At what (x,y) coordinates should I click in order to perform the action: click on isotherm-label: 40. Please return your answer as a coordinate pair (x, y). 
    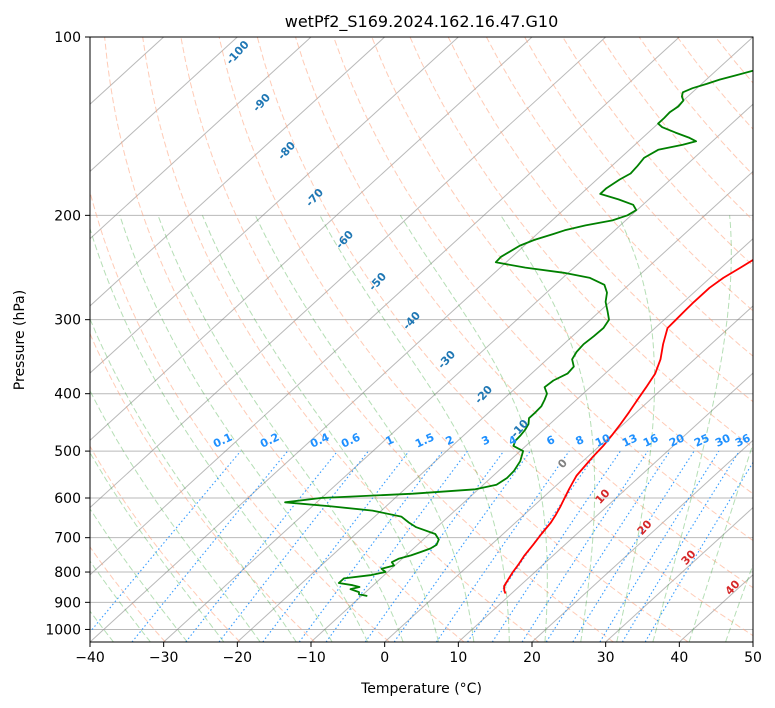
    Looking at the image, I should click on (733, 587).